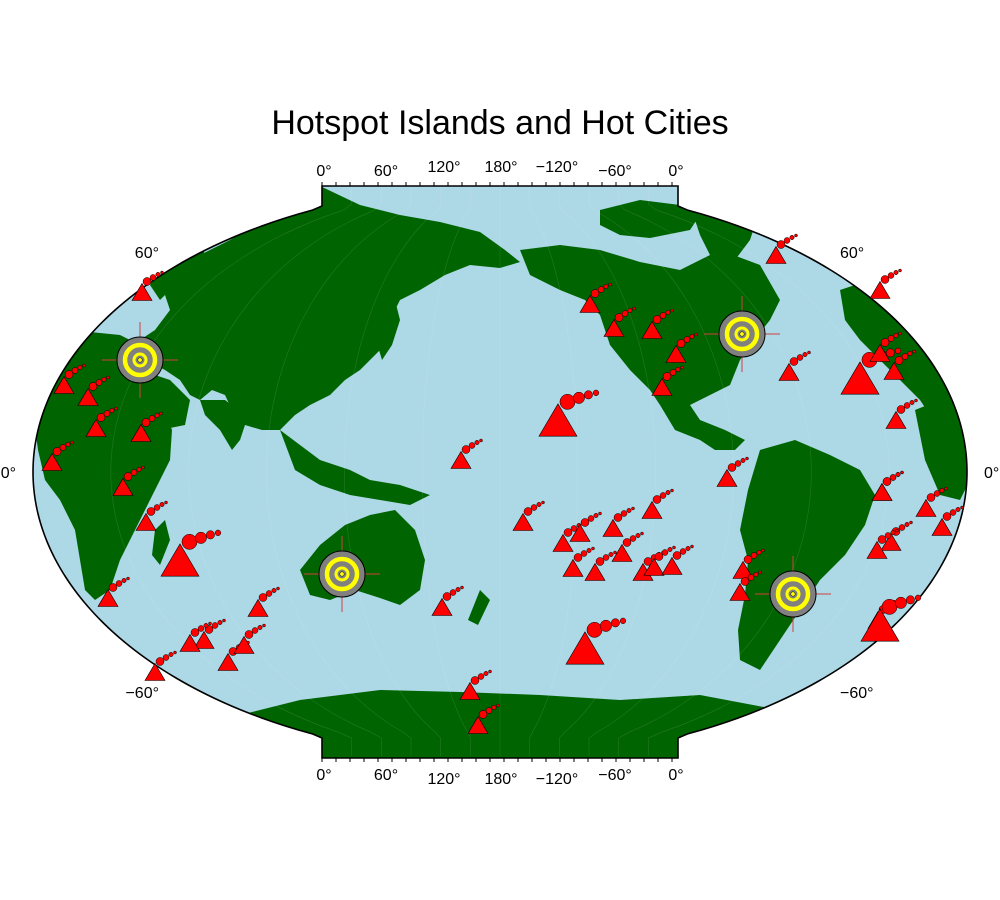  I want to click on landmass-japan, so click(388, 330).